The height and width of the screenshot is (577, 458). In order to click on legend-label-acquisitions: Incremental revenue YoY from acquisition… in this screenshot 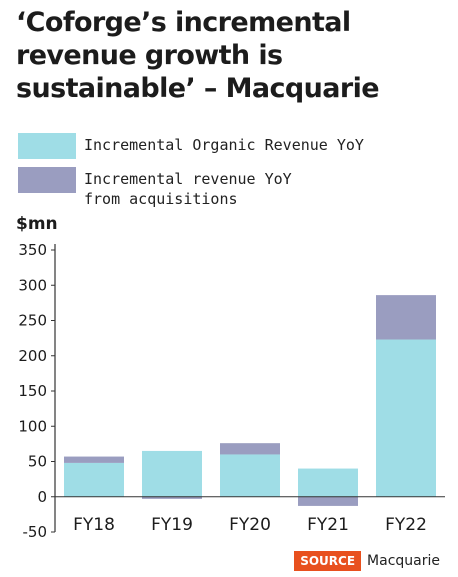, I will do `click(188, 189)`.